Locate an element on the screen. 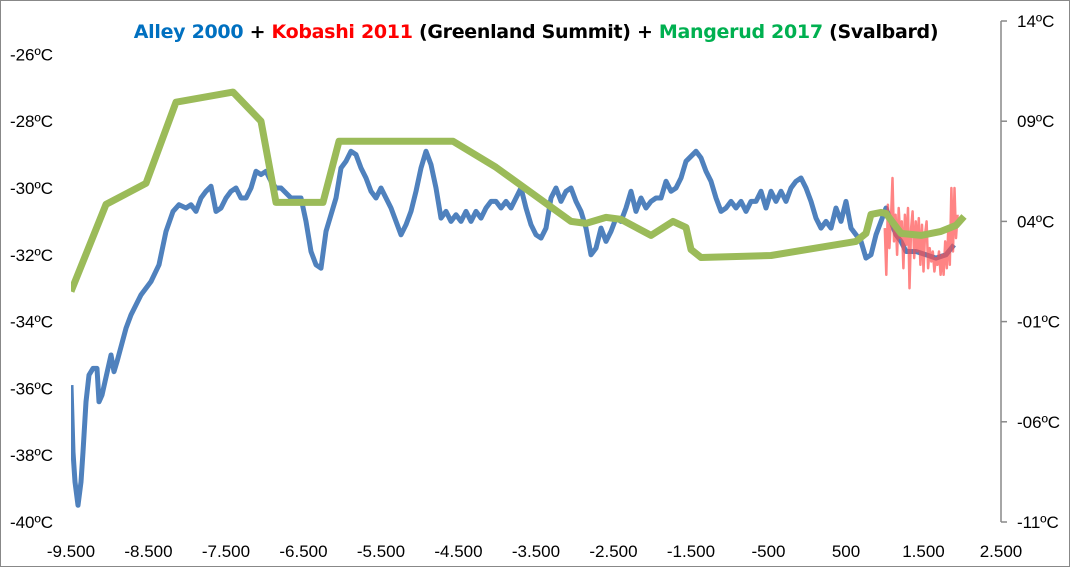 The width and height of the screenshot is (1070, 567). x-tick-label: -9.500 is located at coordinates (71, 551).